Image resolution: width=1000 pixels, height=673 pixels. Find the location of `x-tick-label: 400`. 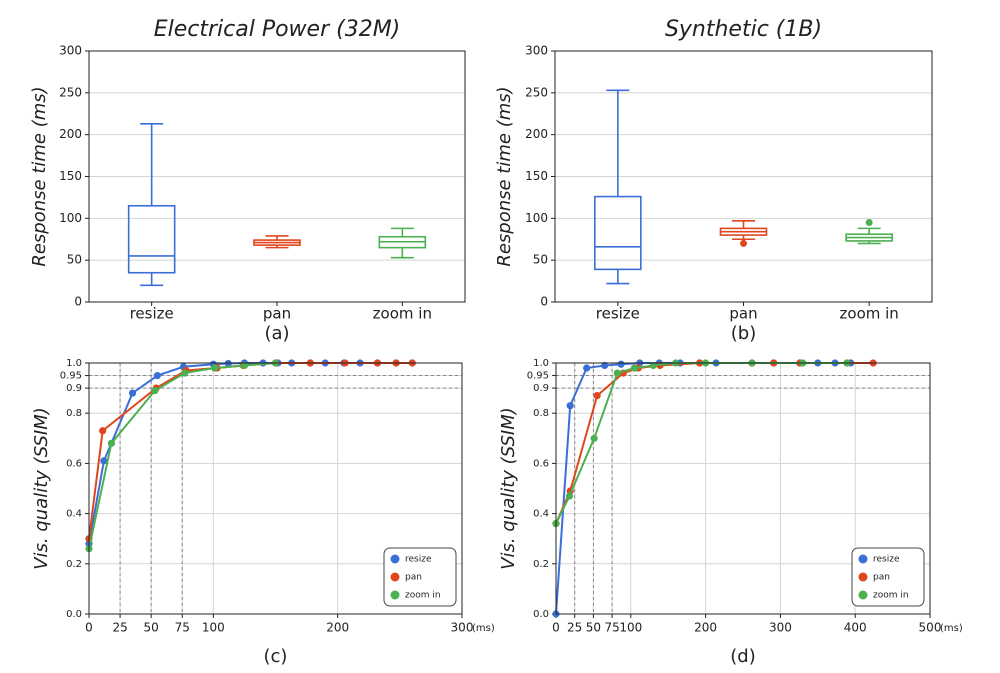

x-tick-label: 400 is located at coordinates (855, 628).